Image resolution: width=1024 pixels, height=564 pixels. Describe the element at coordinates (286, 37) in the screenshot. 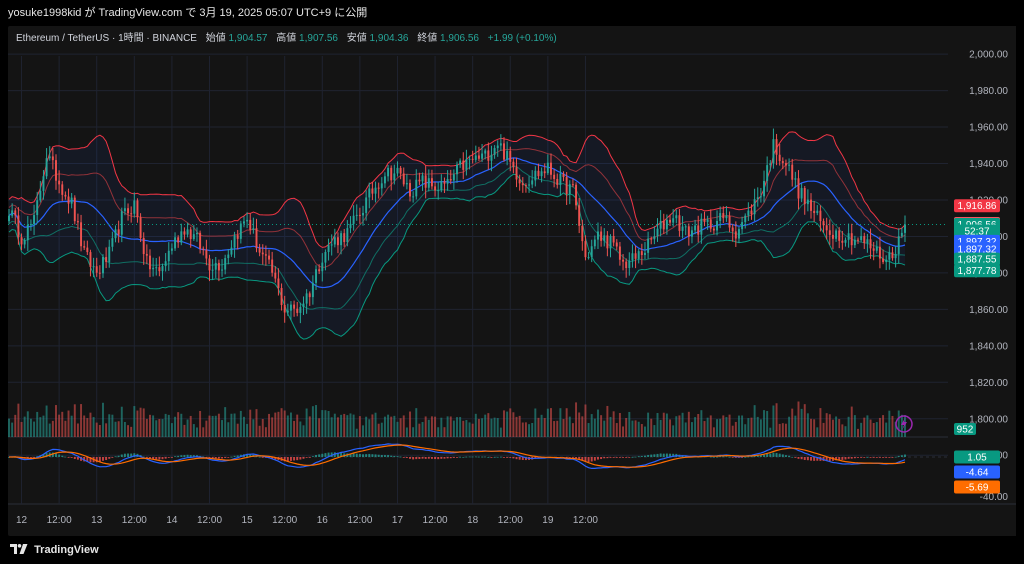

I see `legend-high-label: 高値` at that location.